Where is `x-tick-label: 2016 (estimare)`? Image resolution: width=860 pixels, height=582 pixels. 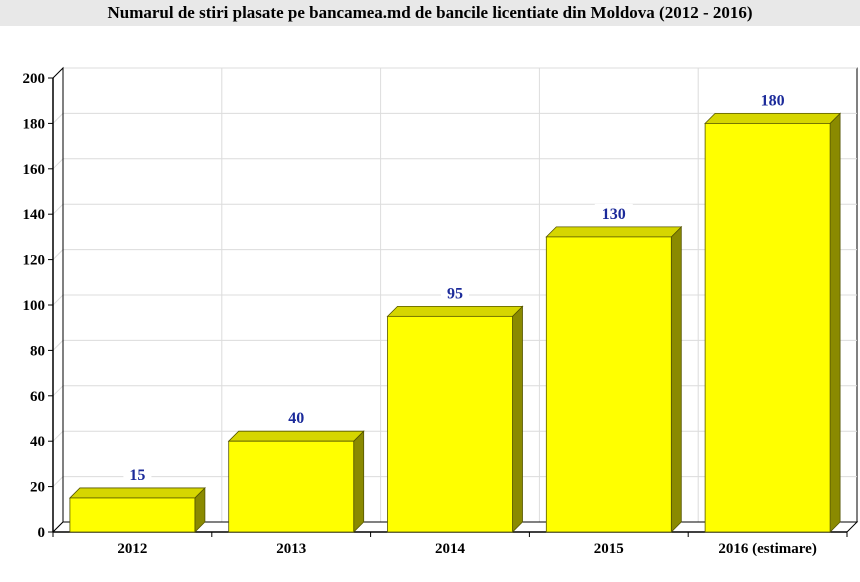
x-tick-label: 2016 (estimare) is located at coordinates (767, 549).